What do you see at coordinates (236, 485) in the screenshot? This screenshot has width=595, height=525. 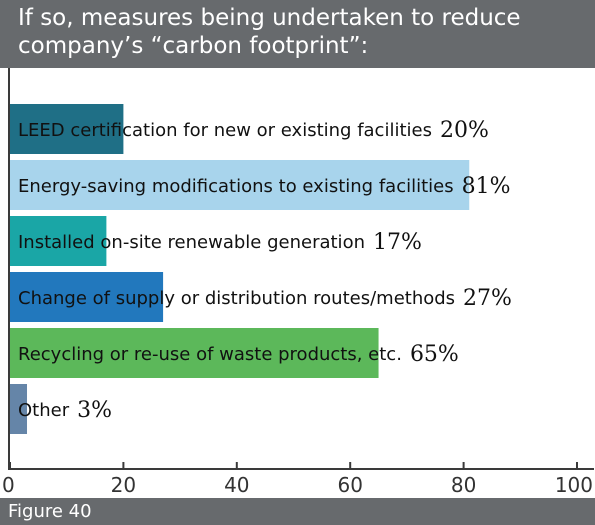 I see `x-tick-label-40: 40` at bounding box center [236, 485].